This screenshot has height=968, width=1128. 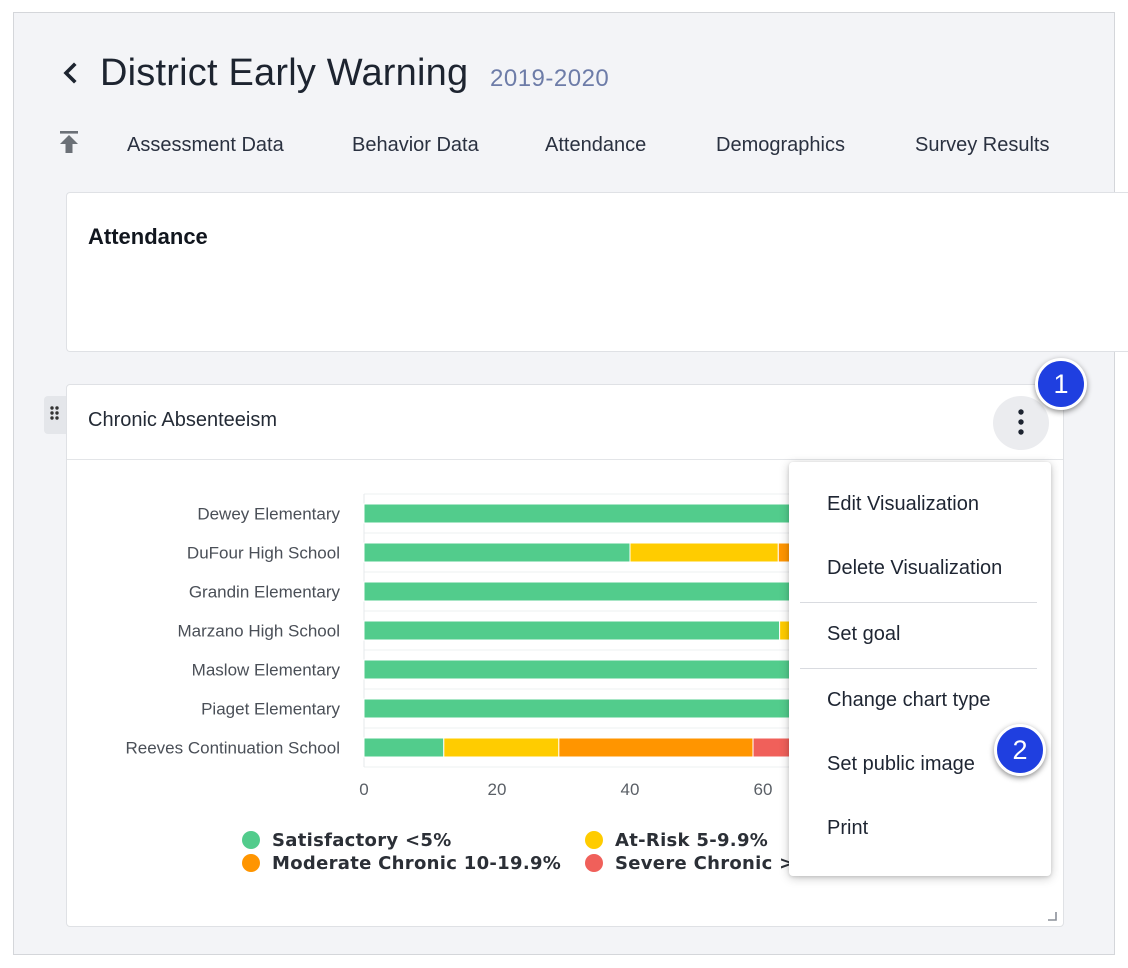 I want to click on x-tick-label: 0, so click(x=363, y=789).